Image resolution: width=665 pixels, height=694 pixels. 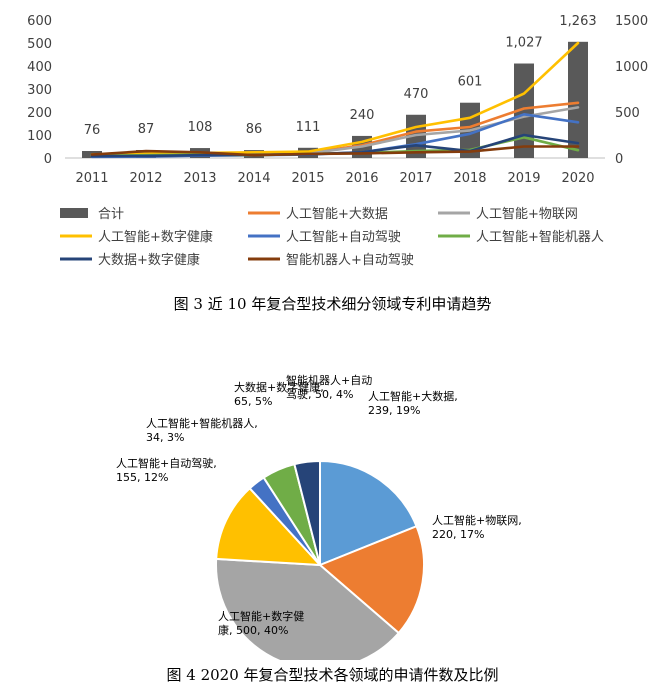 I want to click on pie-data-label: 大数据+数字健康, 65, 5%, so click(x=279, y=394).